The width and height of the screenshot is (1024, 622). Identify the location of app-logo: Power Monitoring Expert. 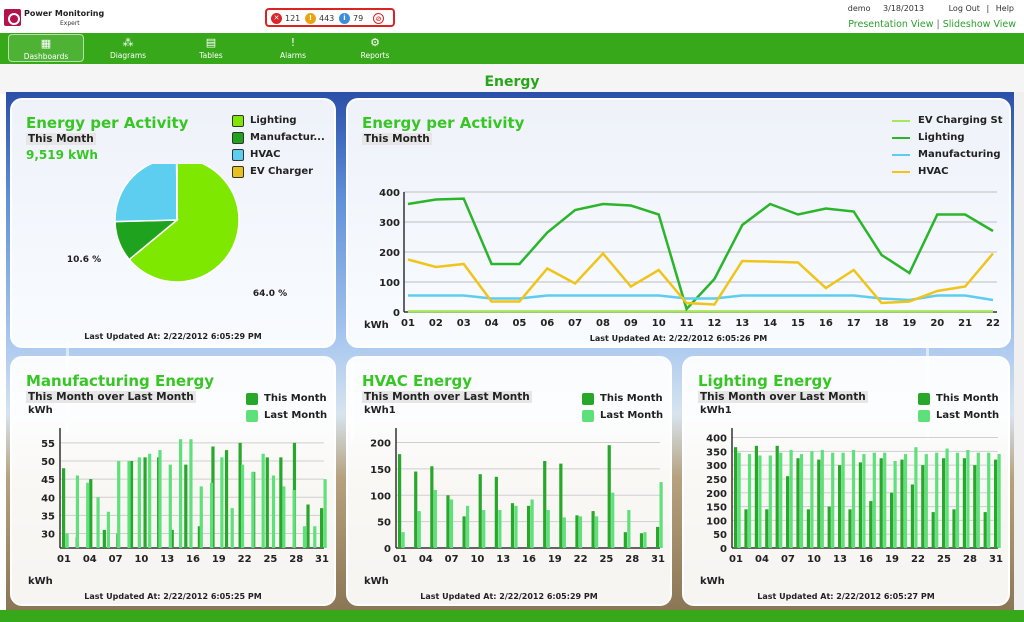
(54, 18).